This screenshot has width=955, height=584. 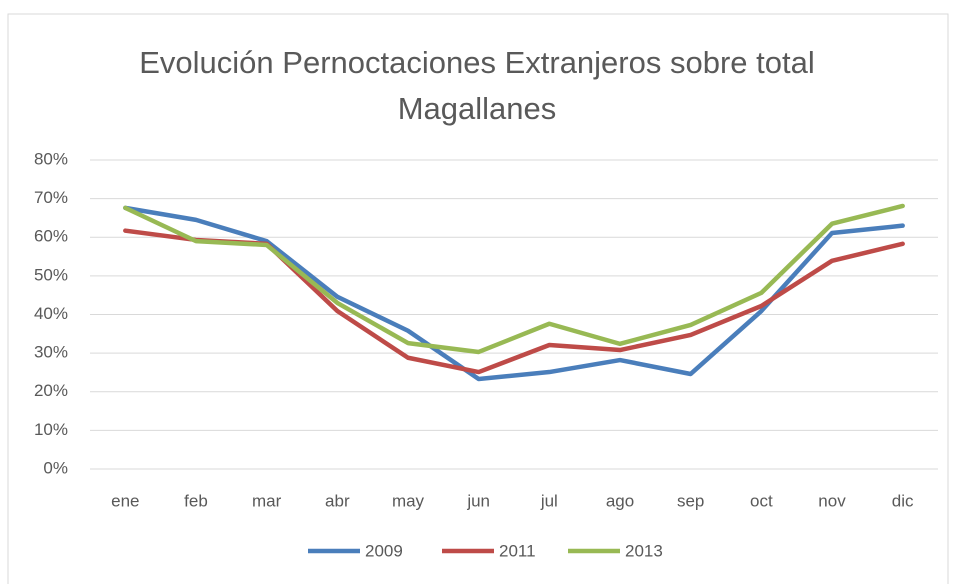 What do you see at coordinates (620, 500) in the screenshot?
I see `x-tick-label: ago` at bounding box center [620, 500].